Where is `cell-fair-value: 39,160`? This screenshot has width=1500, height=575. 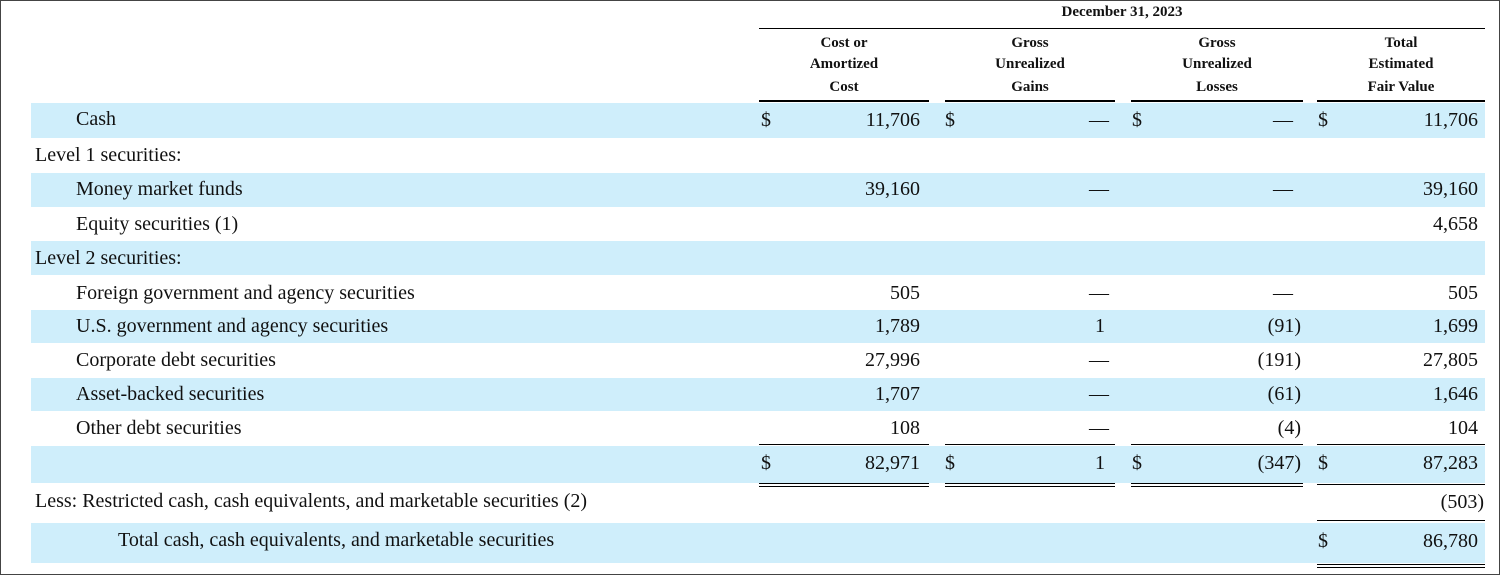 cell-fair-value: 39,160 is located at coordinates (1450, 189).